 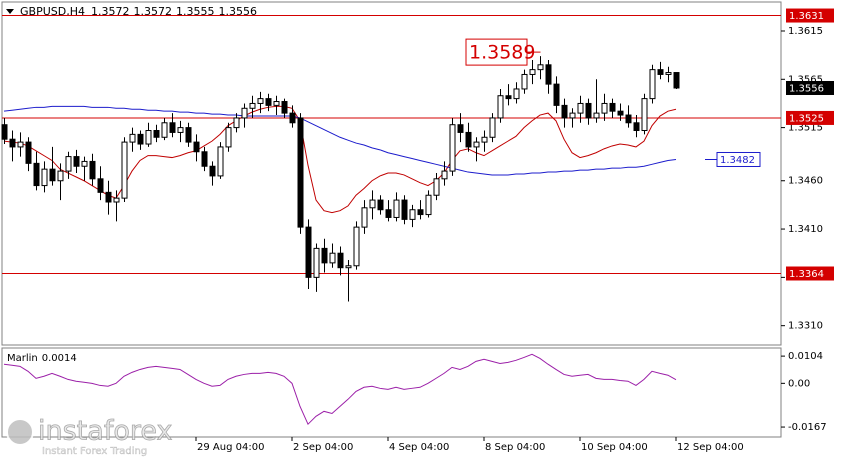 What do you see at coordinates (52, 11) in the screenshot?
I see `symbol: GBPUSD,H4` at bounding box center [52, 11].